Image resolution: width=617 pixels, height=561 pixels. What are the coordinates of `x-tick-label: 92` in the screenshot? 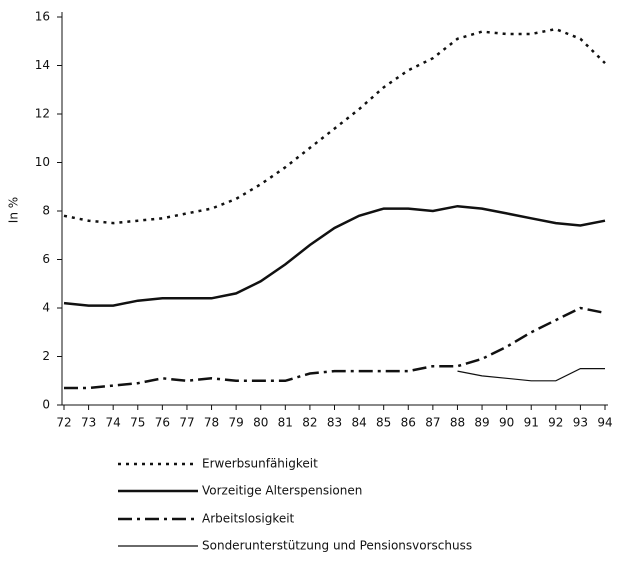 It's located at (555, 423).